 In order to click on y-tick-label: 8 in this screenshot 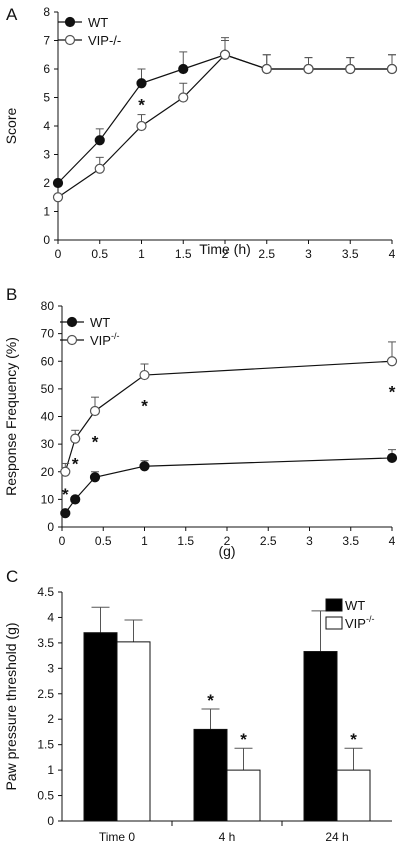, I will do `click(46, 12)`.